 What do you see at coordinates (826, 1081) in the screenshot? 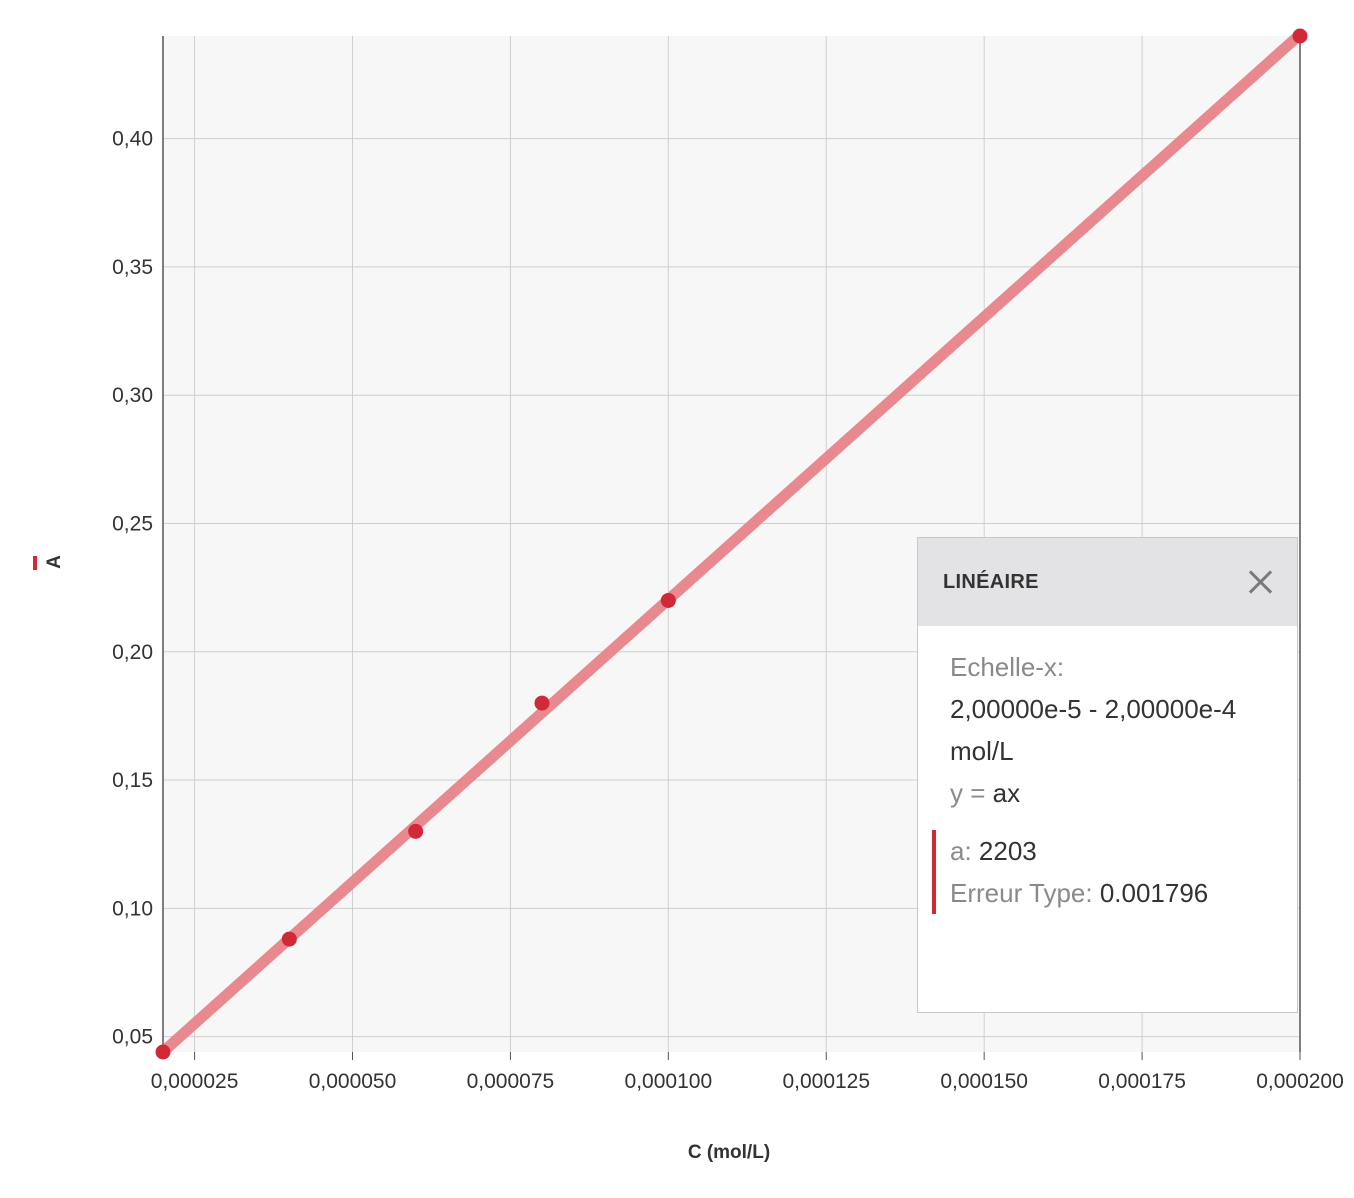
I see `x-tick-label: 0,000125` at bounding box center [826, 1081].